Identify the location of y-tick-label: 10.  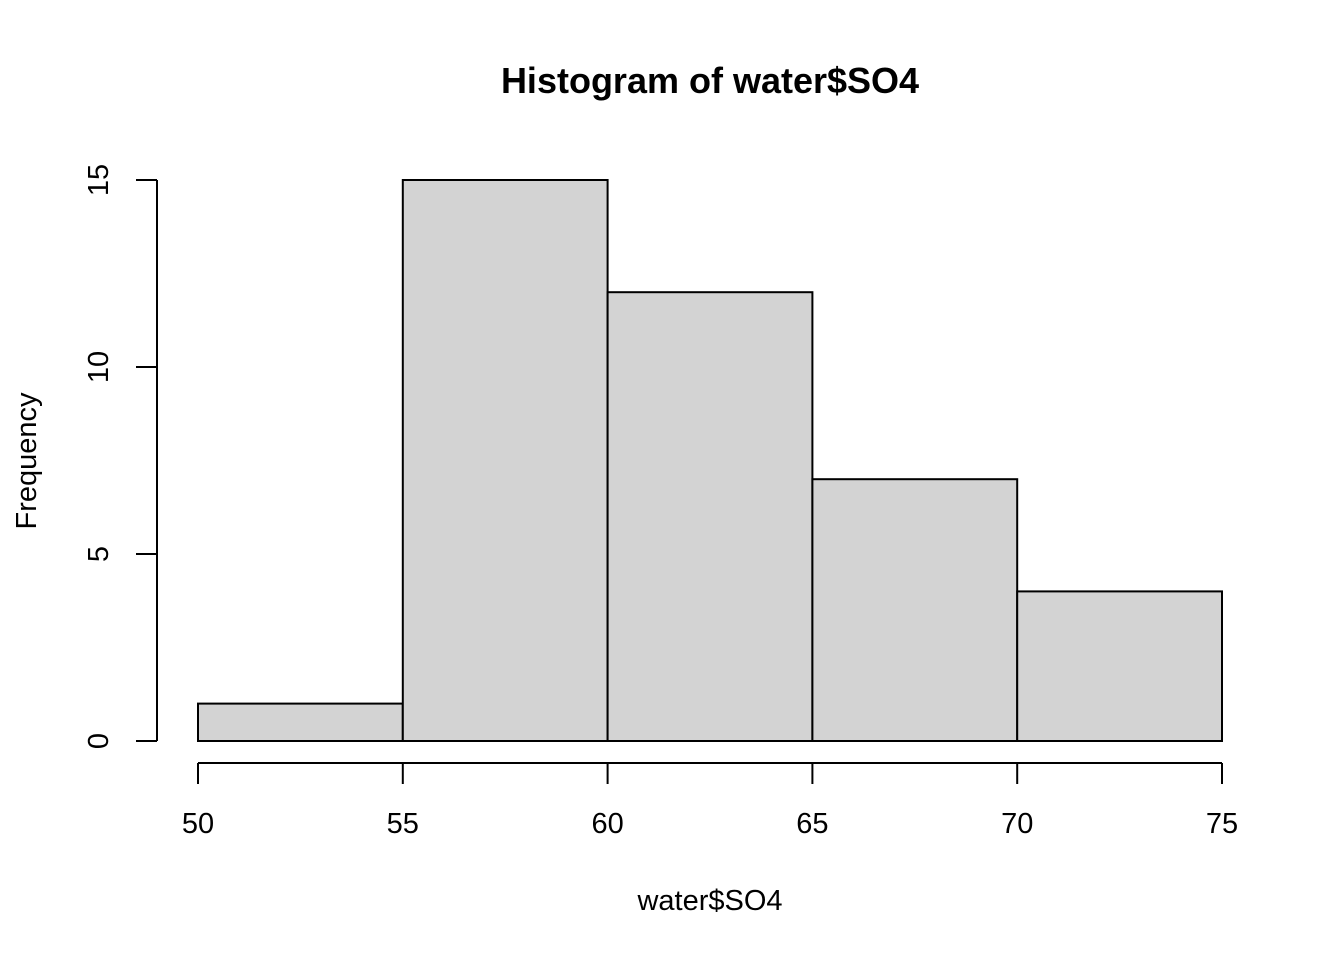
(99, 367).